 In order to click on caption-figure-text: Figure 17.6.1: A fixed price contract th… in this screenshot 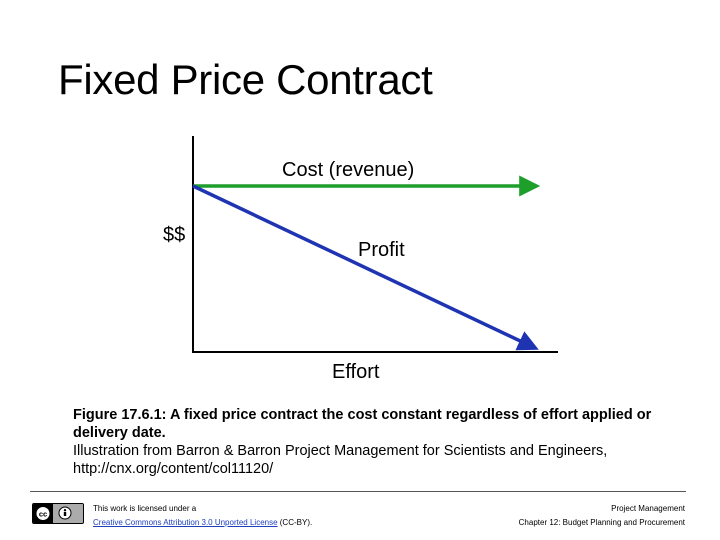, I will do `click(362, 424)`.